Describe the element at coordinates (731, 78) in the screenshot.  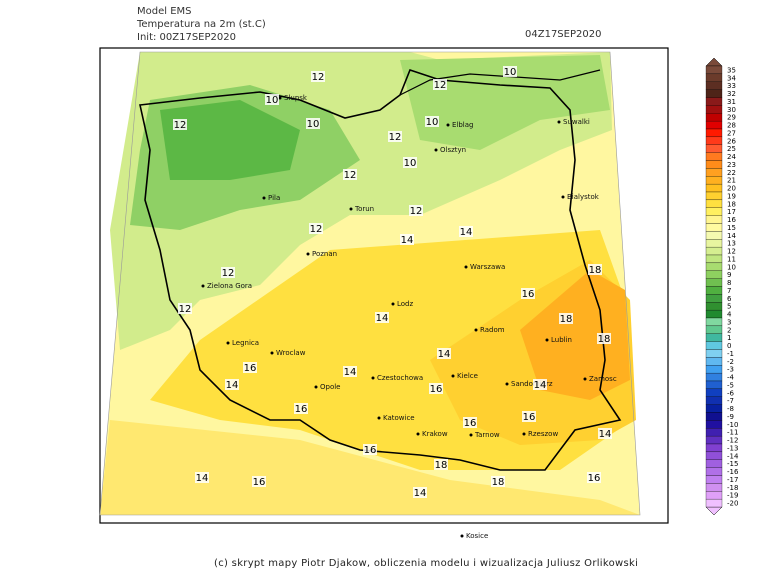
I see `colorbar-label: 34` at that location.